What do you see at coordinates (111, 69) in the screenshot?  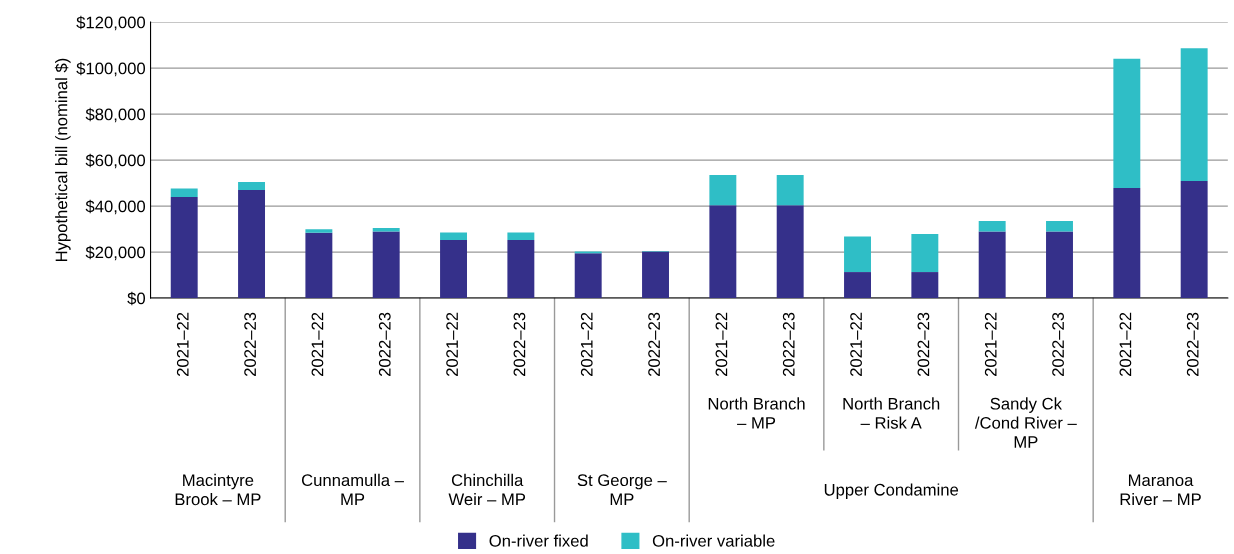 I see `y-tick-label: $100,000` at bounding box center [111, 69].